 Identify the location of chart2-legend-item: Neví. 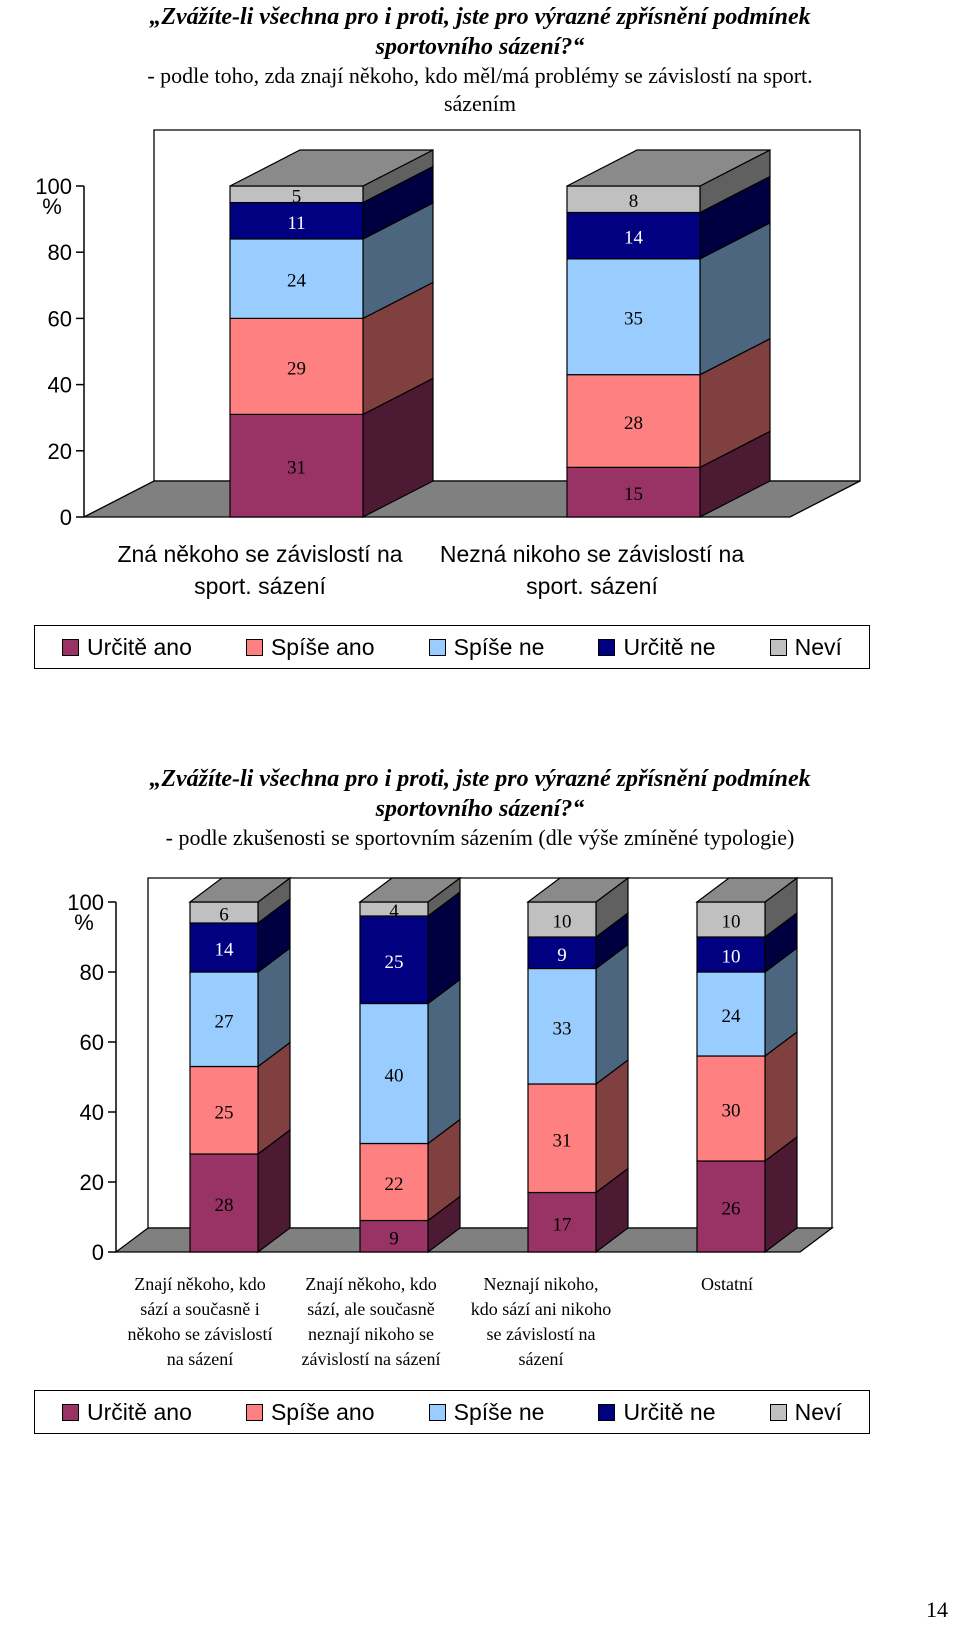
(805, 1412).